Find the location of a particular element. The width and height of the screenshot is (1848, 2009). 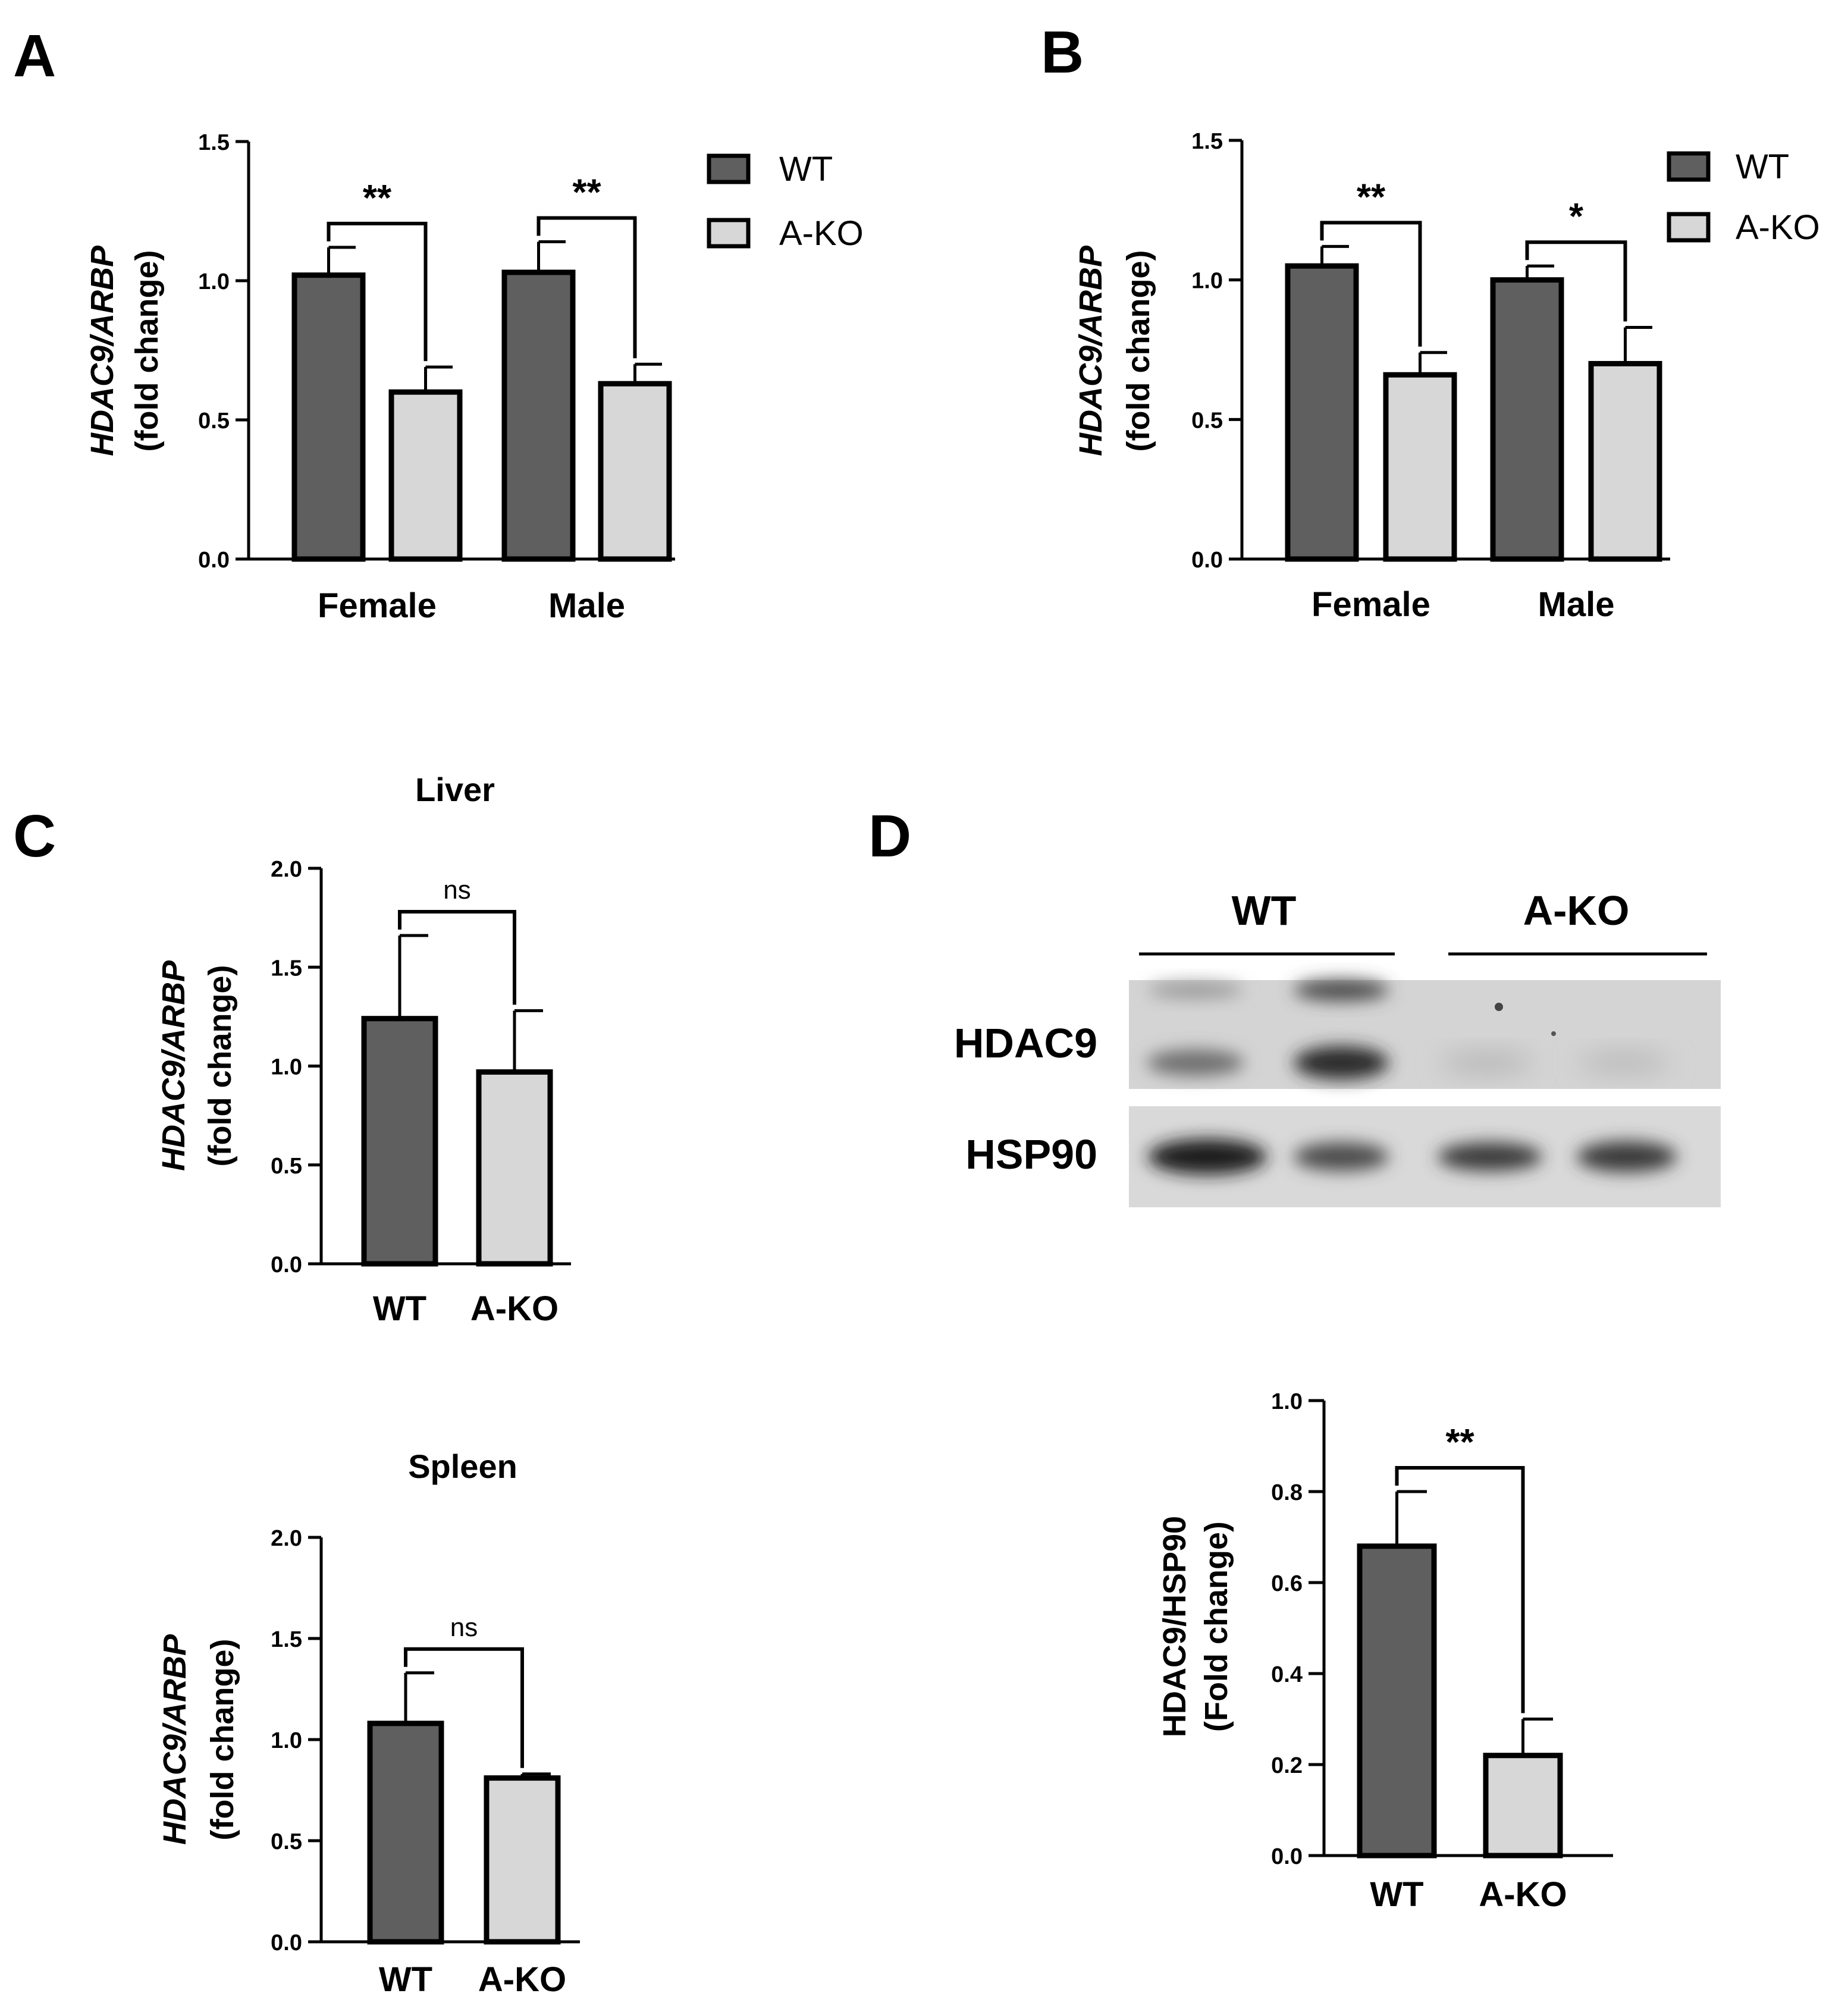

chart-a-y-tick-label: 1.5 is located at coordinates (214, 142).